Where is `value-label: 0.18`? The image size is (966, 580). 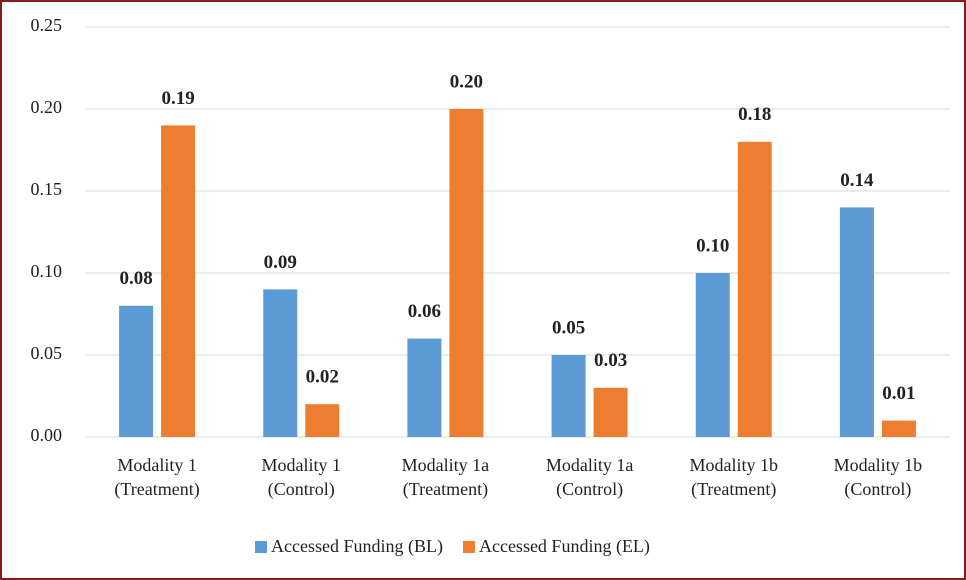
value-label: 0.18 is located at coordinates (754, 114).